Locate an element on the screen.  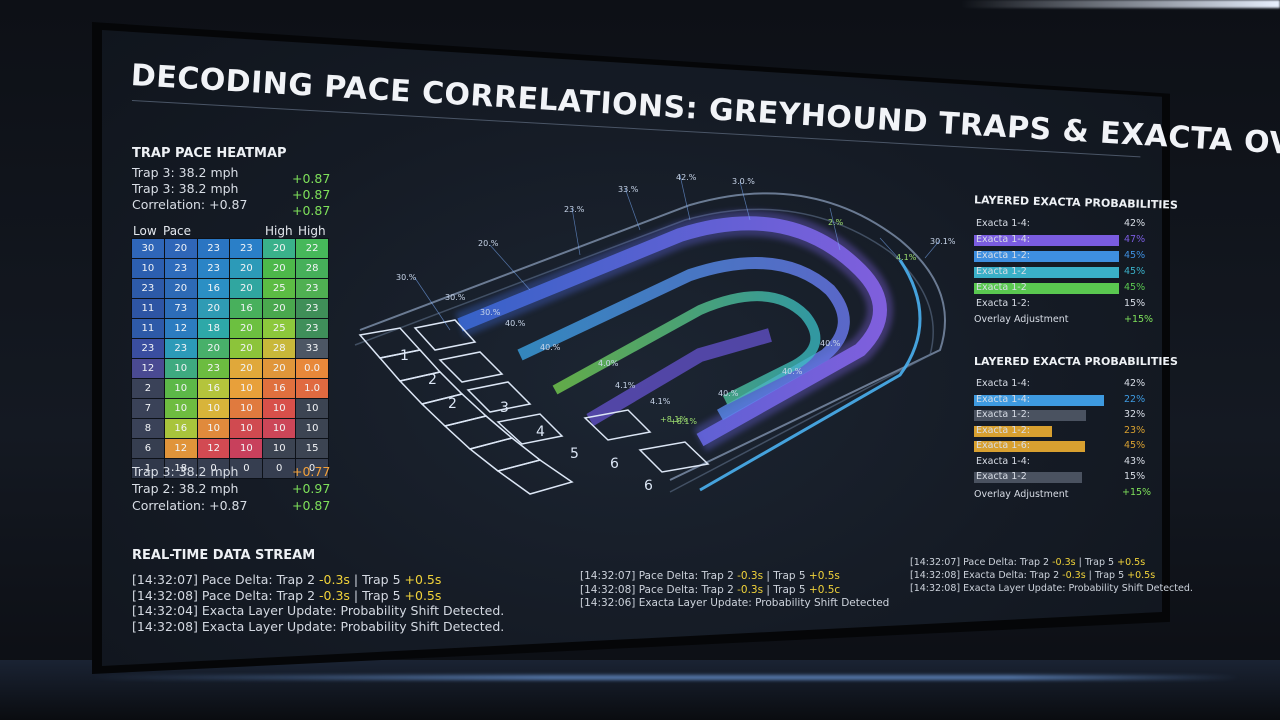
heatmap-row: 30 20 23 23 20 22 is located at coordinates (230, 248).